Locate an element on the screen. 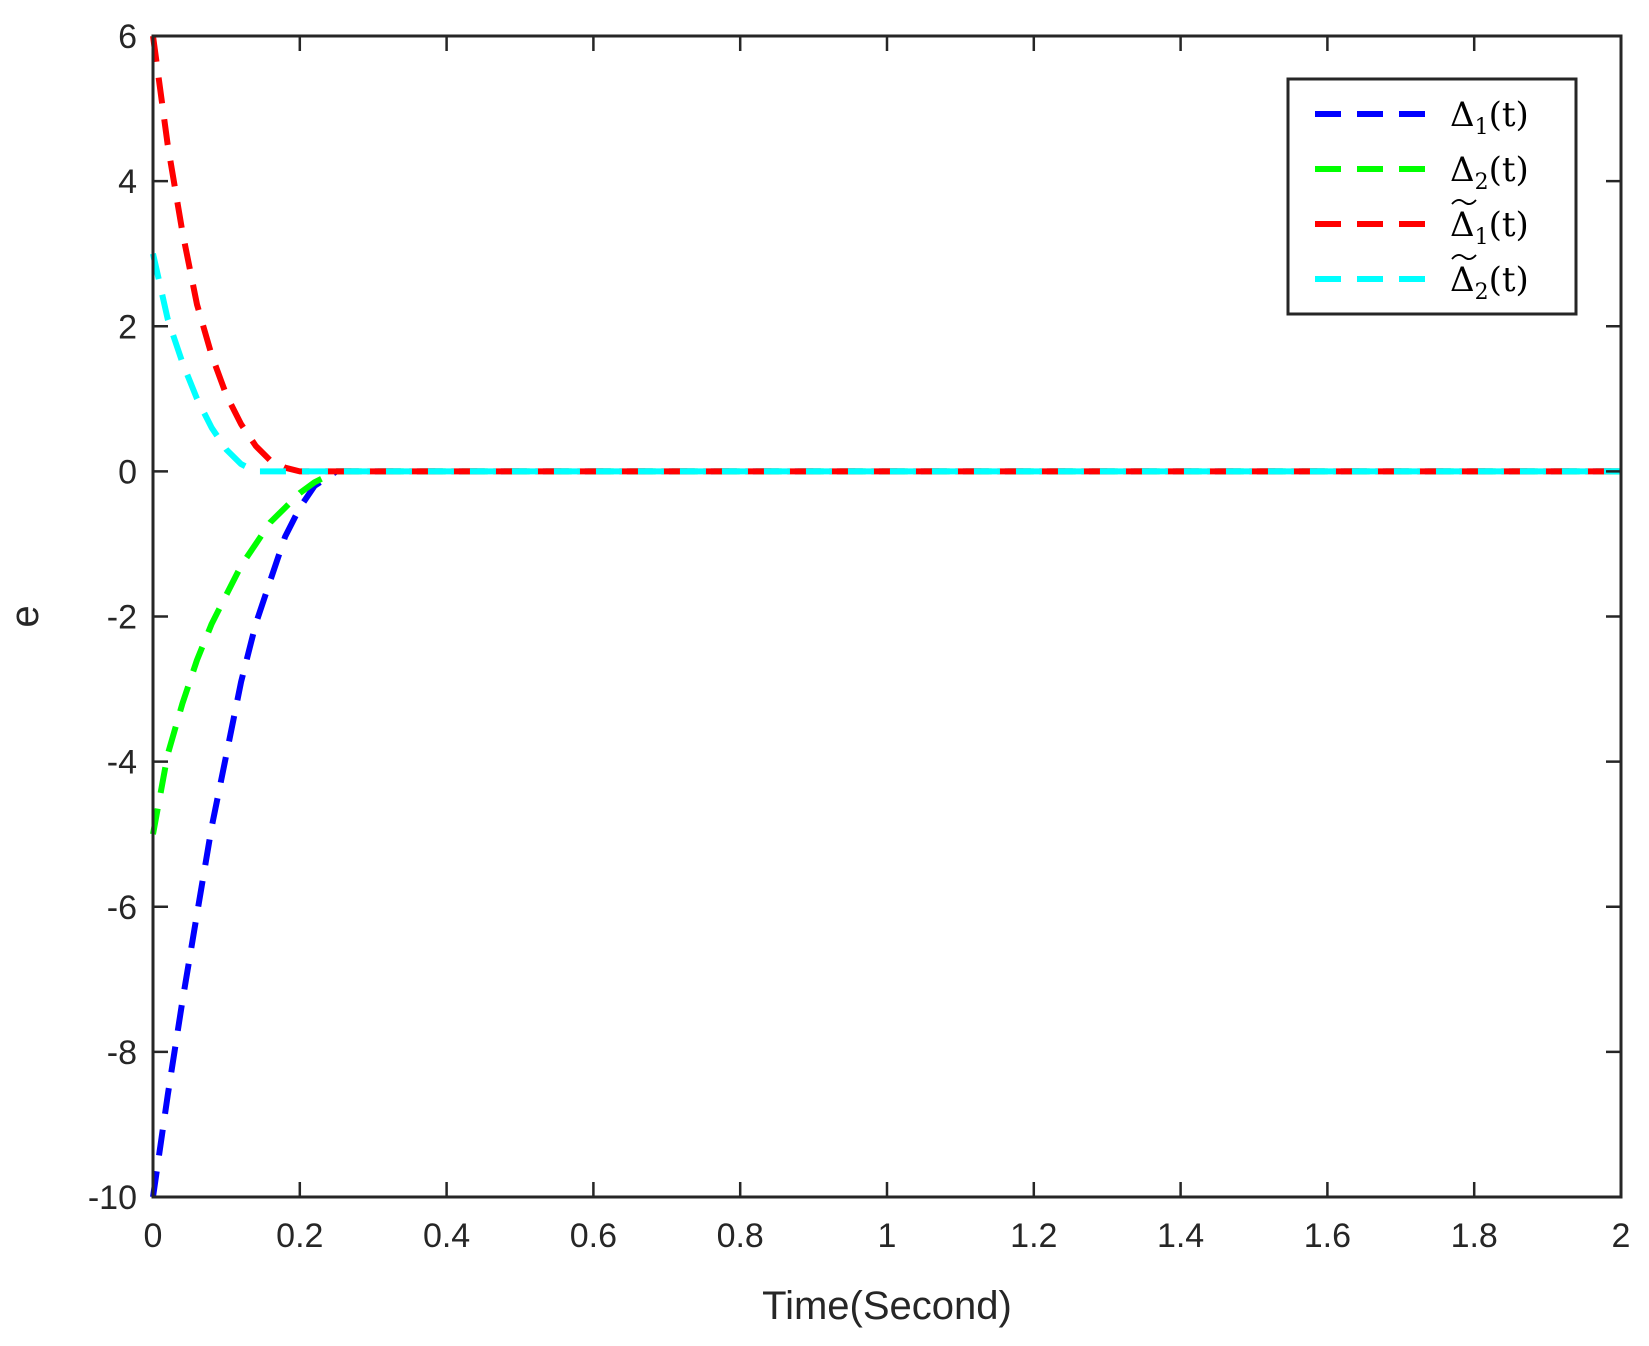 This screenshot has height=1346, width=1649. x-tick-label: 0 is located at coordinates (153, 1236).